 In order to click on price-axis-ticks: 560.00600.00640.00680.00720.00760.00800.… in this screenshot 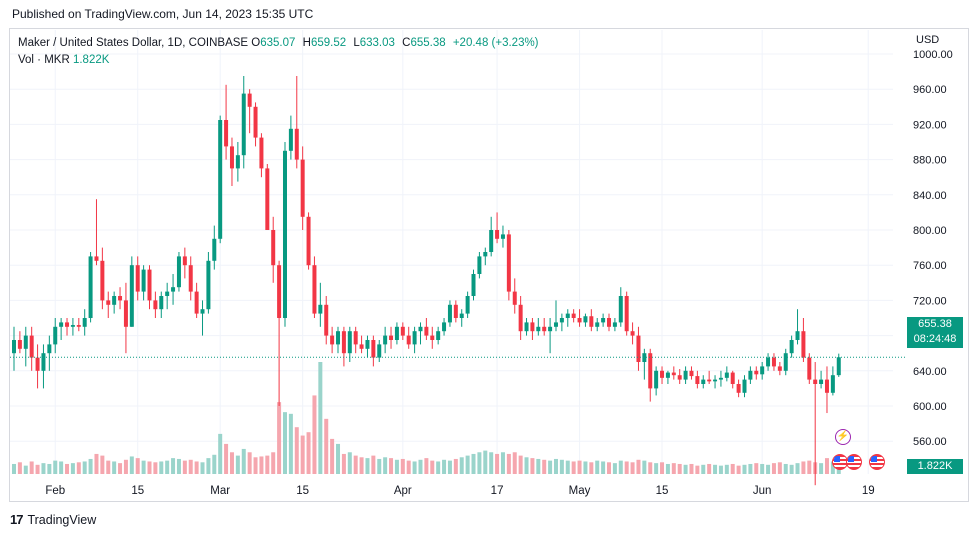, I will do `click(933, 248)`.